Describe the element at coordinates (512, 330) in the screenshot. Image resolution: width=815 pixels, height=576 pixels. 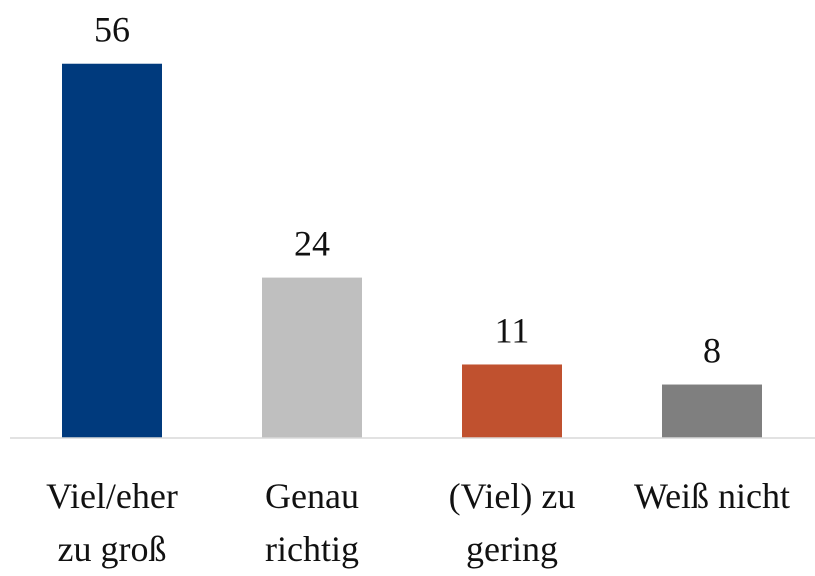
I see `value-label: 11` at that location.